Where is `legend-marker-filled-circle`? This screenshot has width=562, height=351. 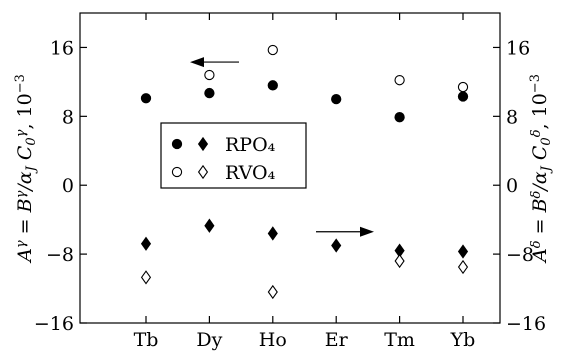 legend-marker-filled-circle is located at coordinates (177, 144).